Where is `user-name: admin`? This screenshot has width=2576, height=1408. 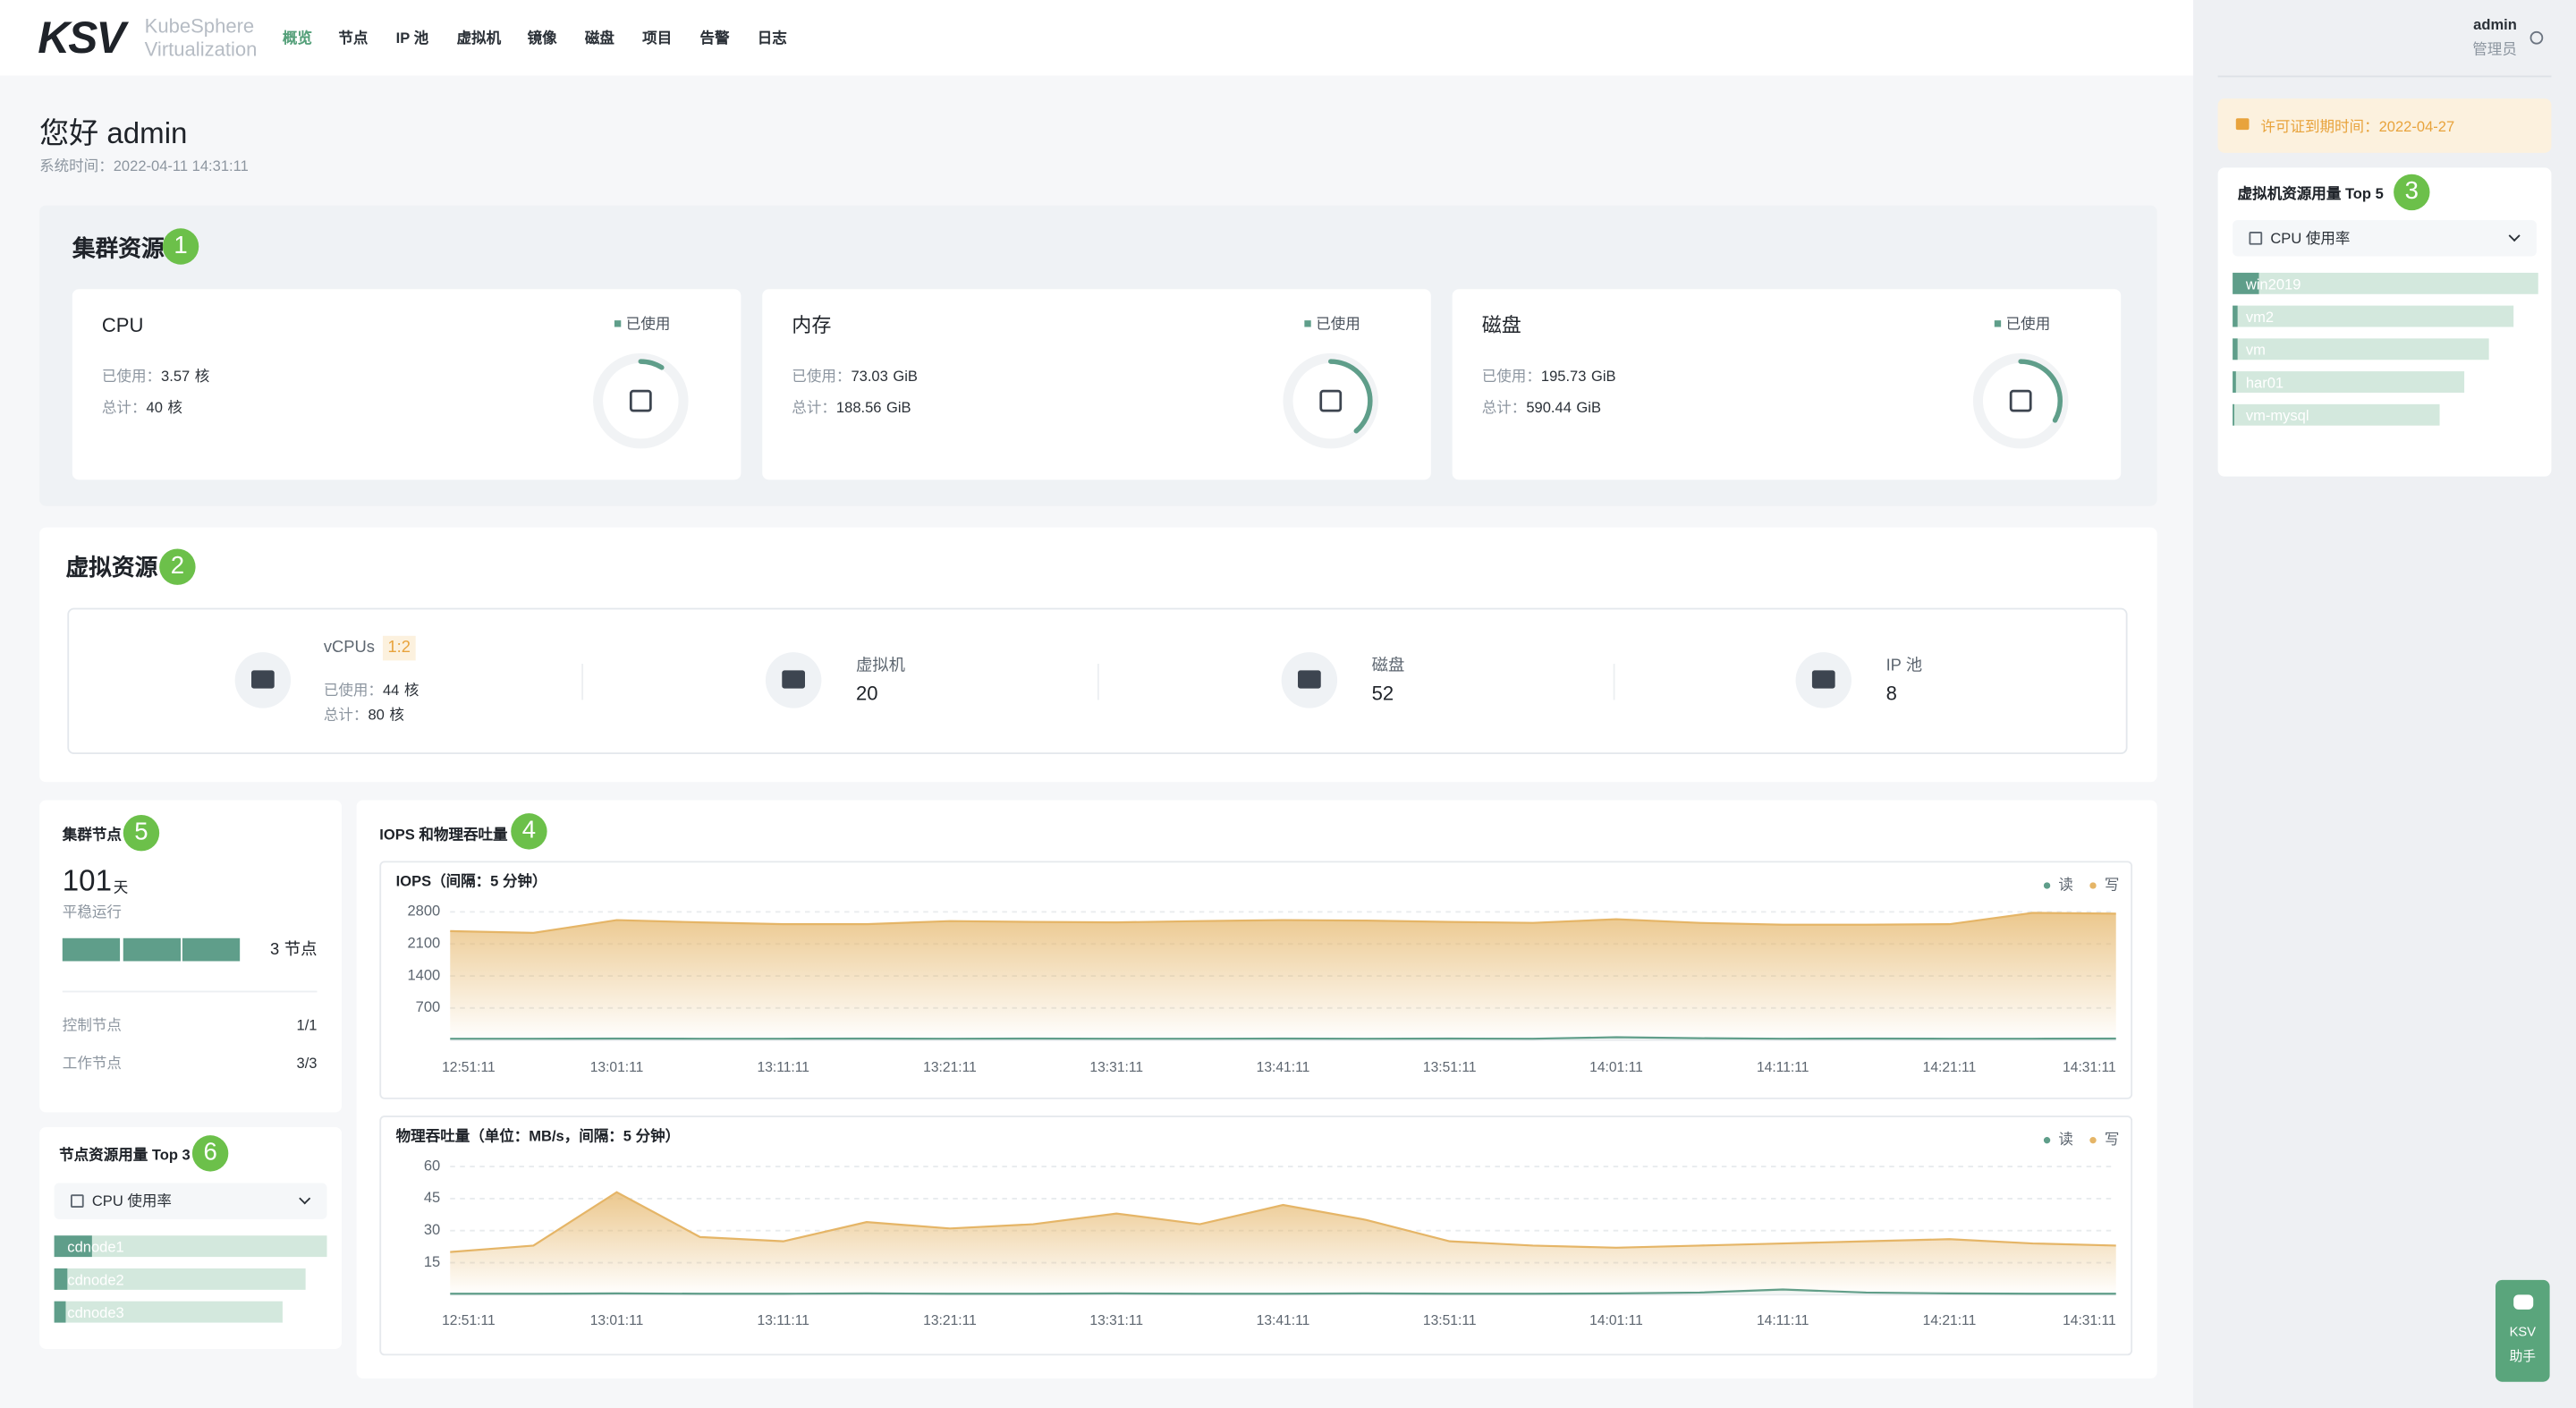 user-name: admin is located at coordinates (2495, 23).